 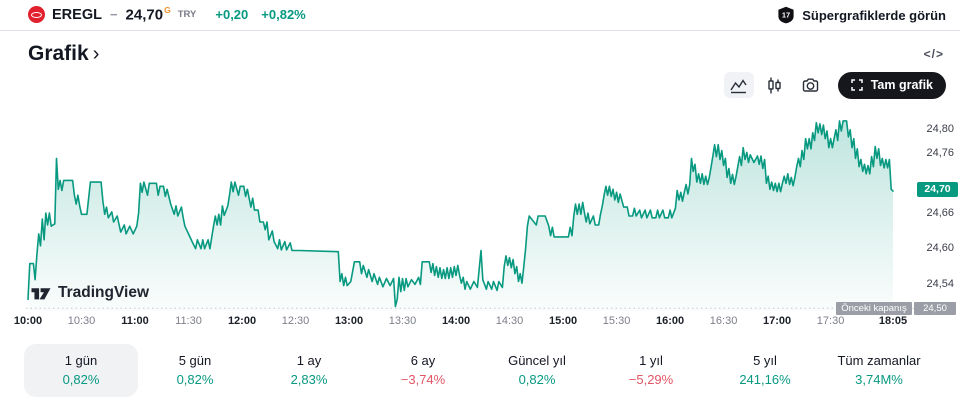 I want to click on fullscreen-corners-icon, so click(x=856, y=85).